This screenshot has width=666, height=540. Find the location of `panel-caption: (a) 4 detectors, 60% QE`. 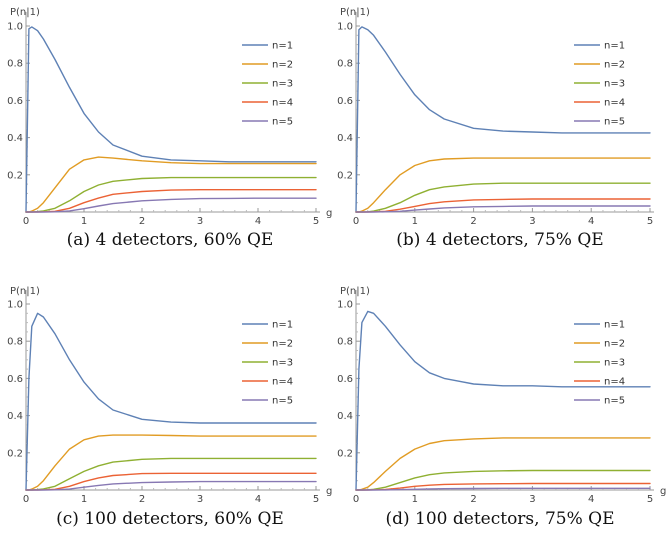

panel-caption: (a) 4 detectors, 60% QE is located at coordinates (170, 240).